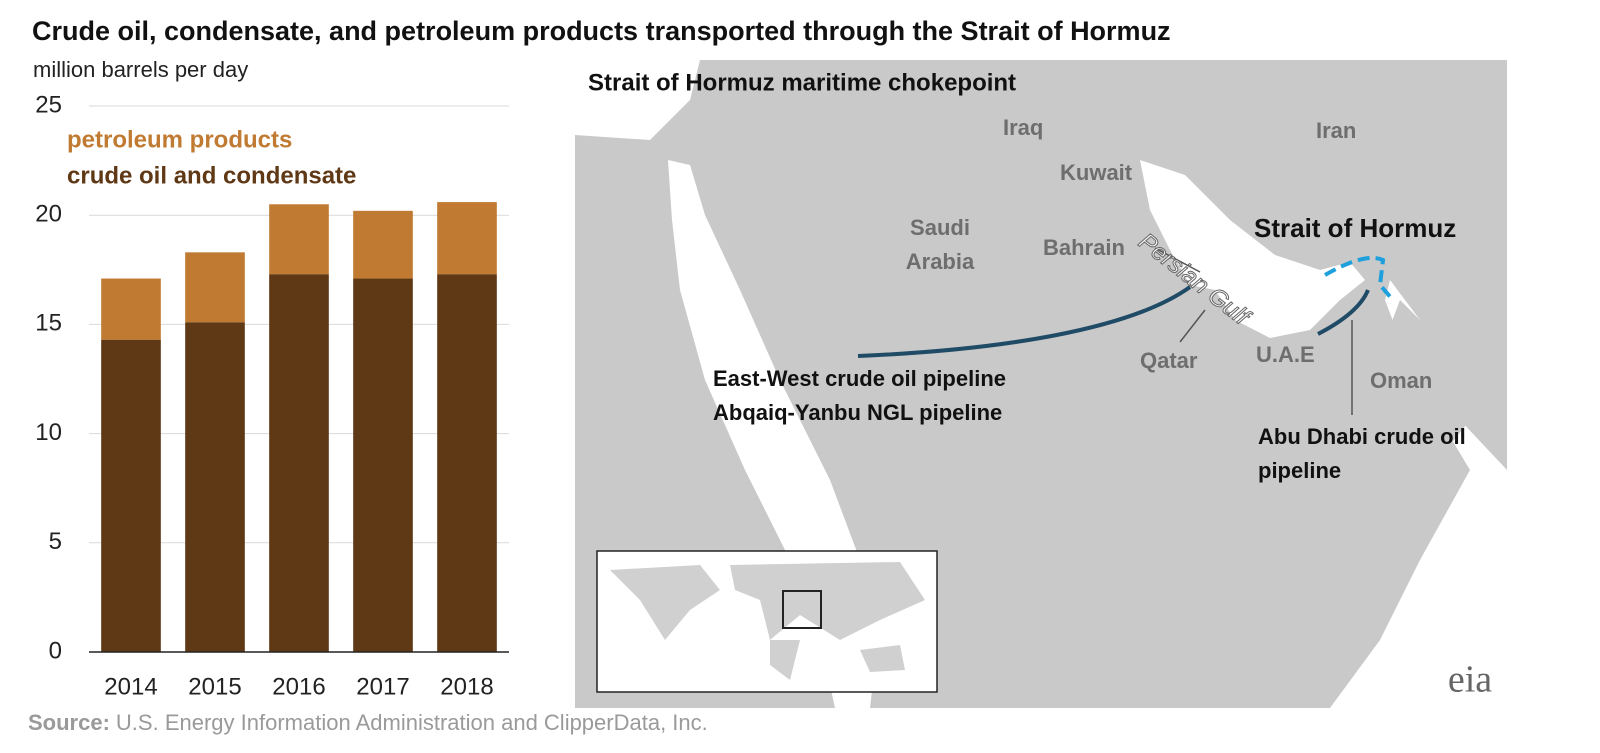 This screenshot has width=1600, height=753. I want to click on map-label: Iraq, so click(1023, 127).